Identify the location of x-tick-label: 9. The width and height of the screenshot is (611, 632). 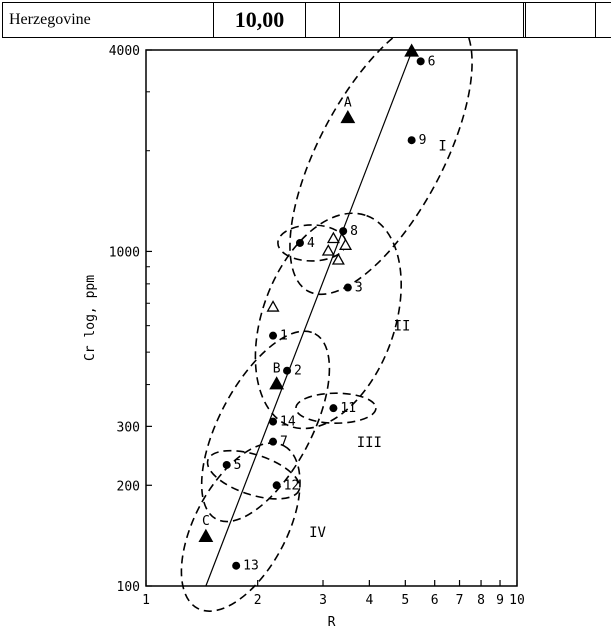
(500, 600).